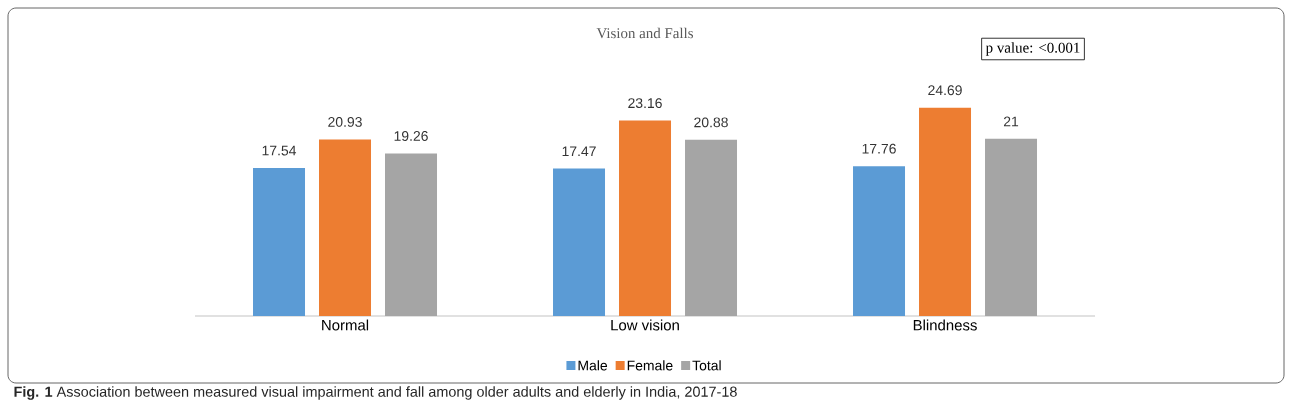 The width and height of the screenshot is (1292, 415). I want to click on chart-title: Vision and Falls, so click(644, 33).